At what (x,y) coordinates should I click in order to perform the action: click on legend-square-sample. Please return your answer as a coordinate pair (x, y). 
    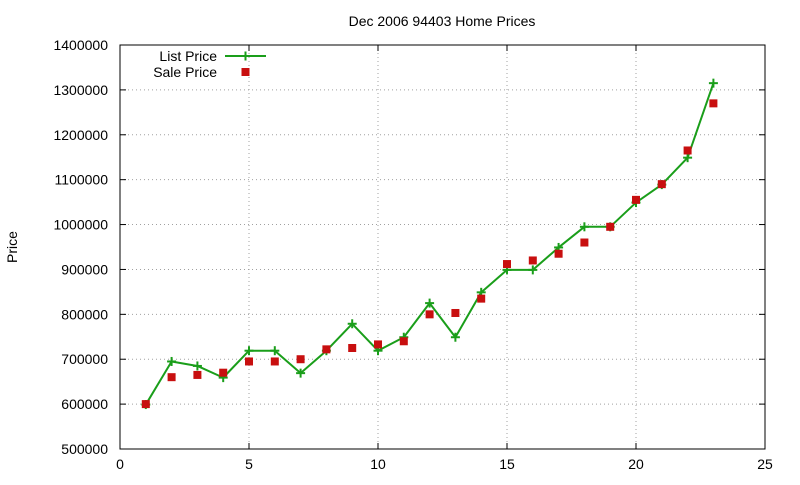
    Looking at the image, I should click on (245, 72).